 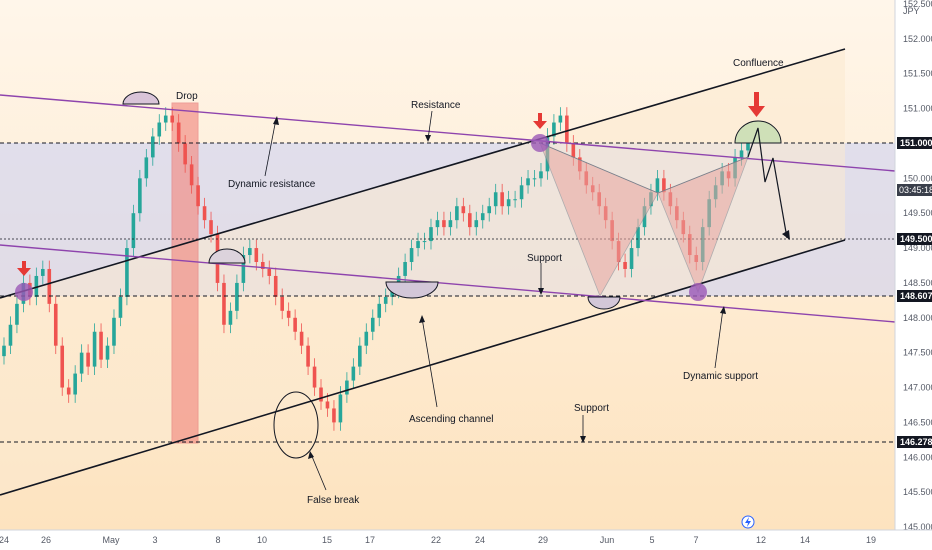 What do you see at coordinates (913, 275) in the screenshot?
I see `price-axis-background` at bounding box center [913, 275].